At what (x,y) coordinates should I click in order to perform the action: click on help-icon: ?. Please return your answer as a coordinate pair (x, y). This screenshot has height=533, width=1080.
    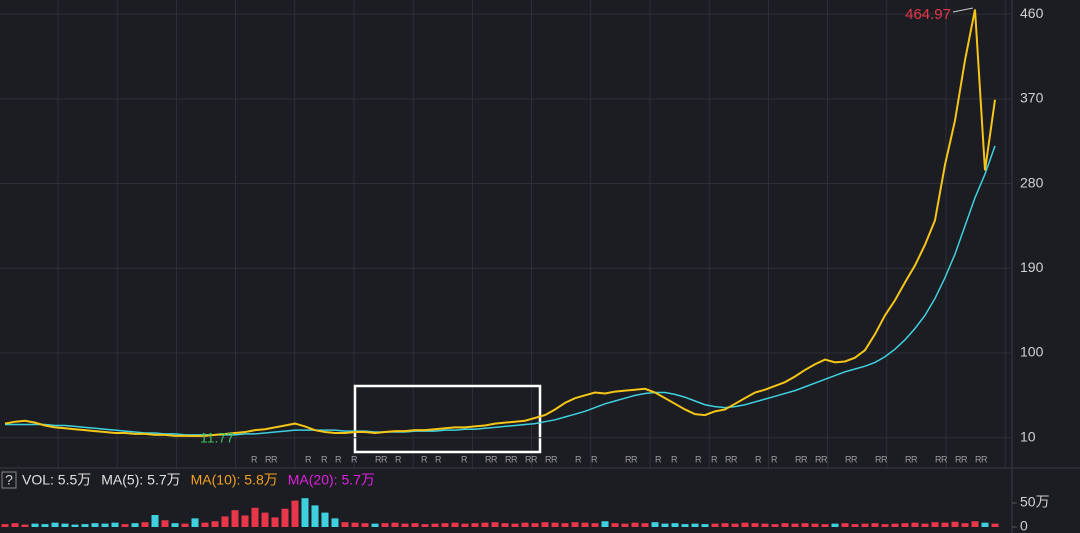
    Looking at the image, I should click on (9, 480).